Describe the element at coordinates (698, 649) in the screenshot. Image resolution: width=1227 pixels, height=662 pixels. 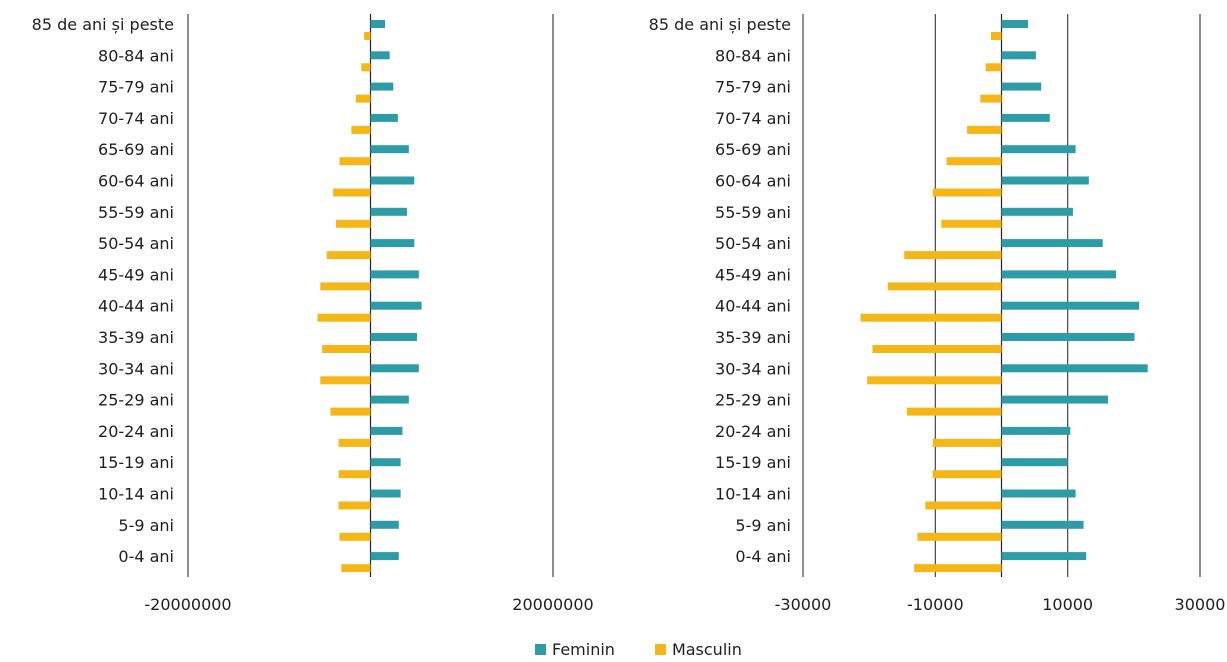
I see `legend-item-masculin: Masculin` at that location.